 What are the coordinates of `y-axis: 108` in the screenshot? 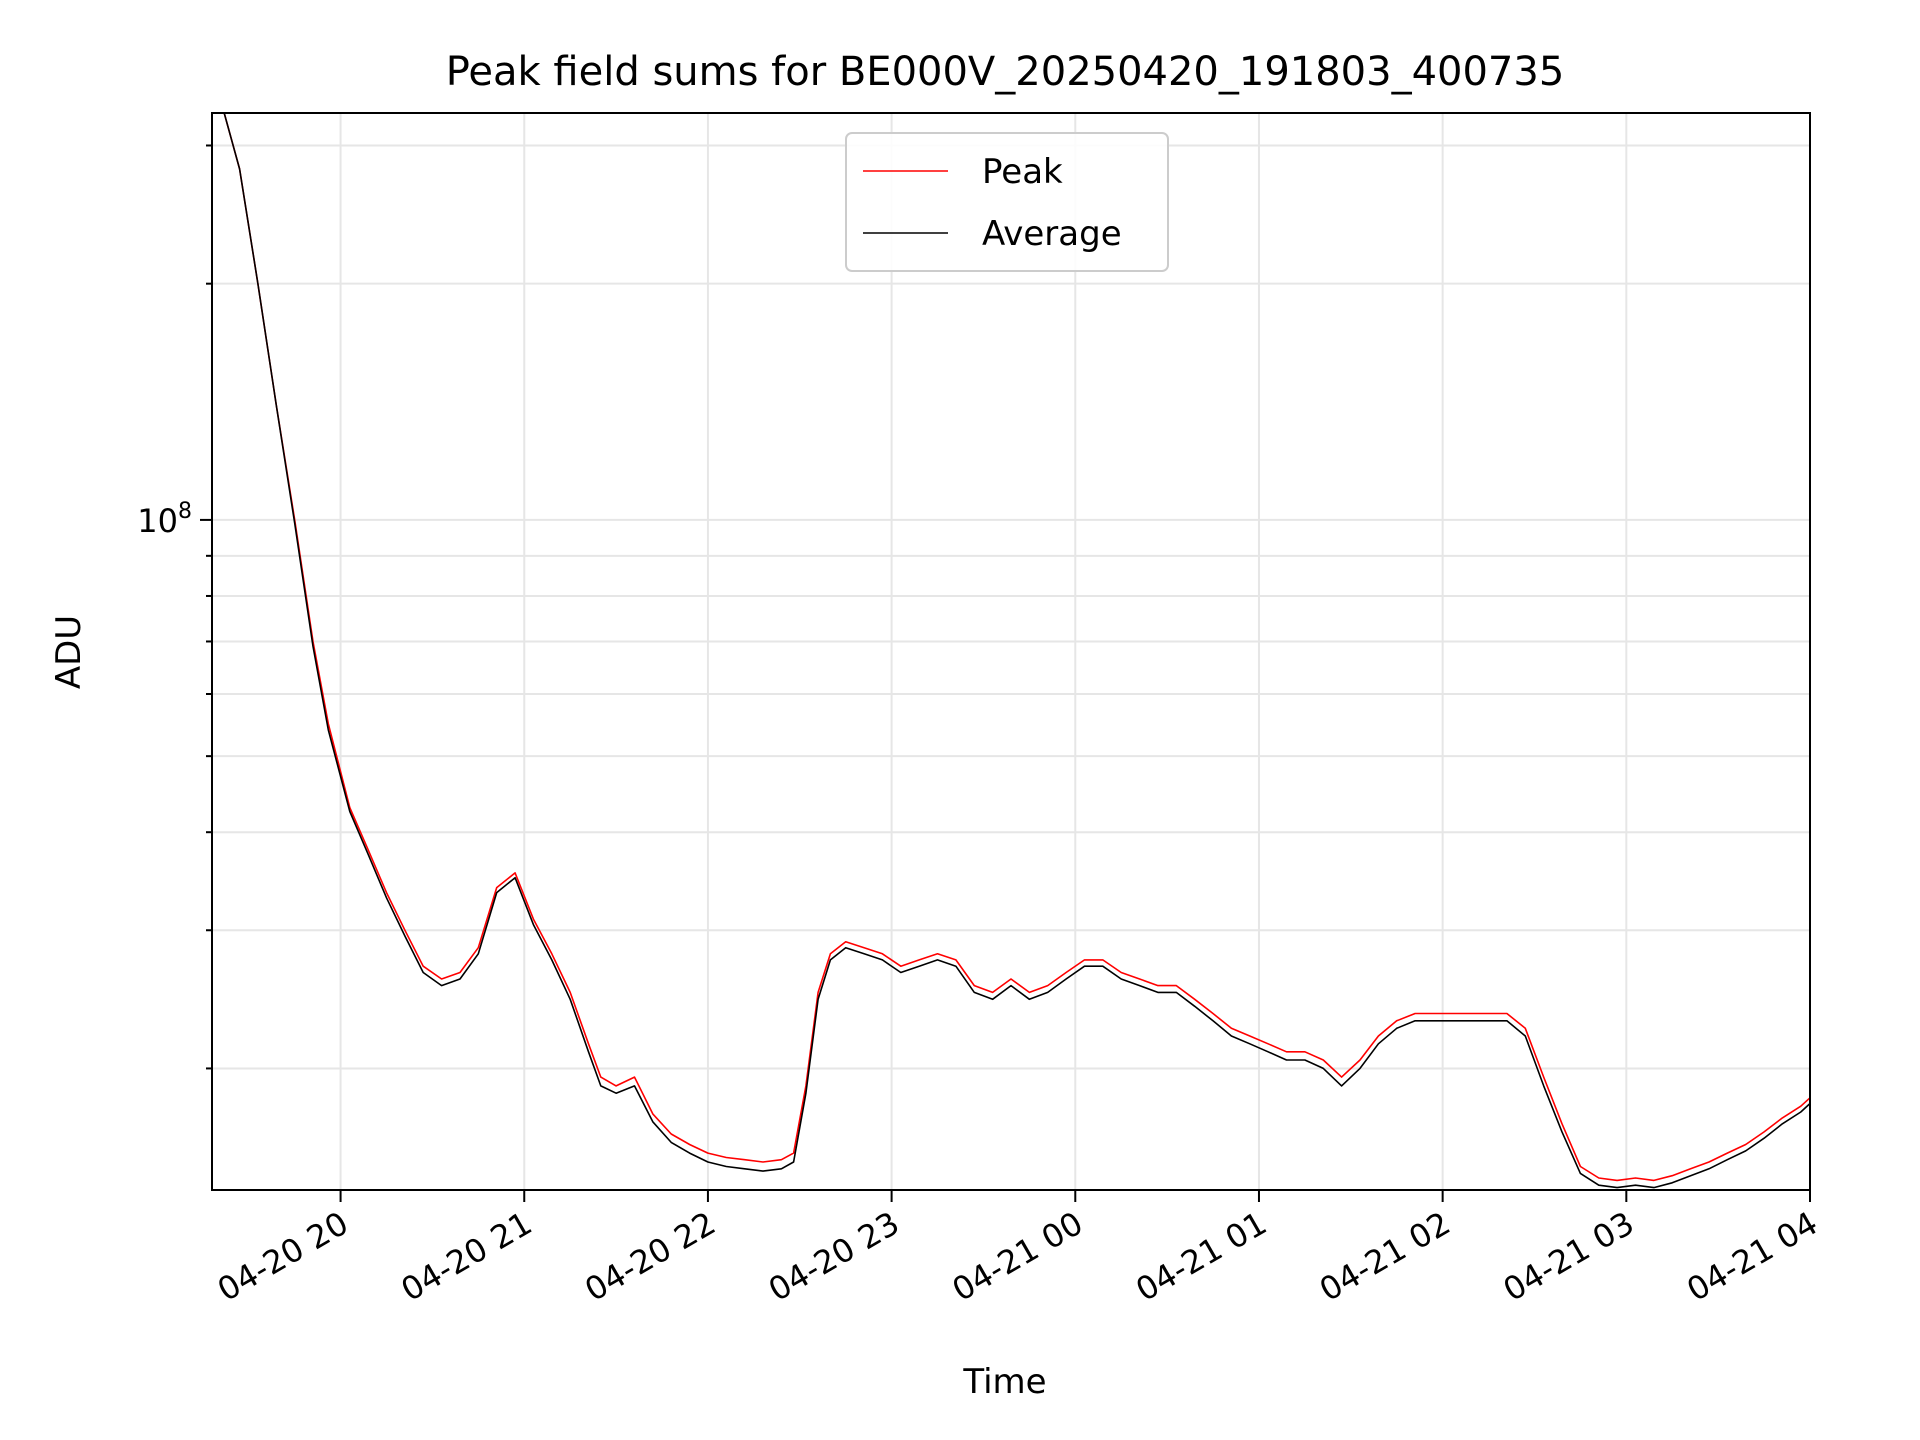 It's located at (174, 607).